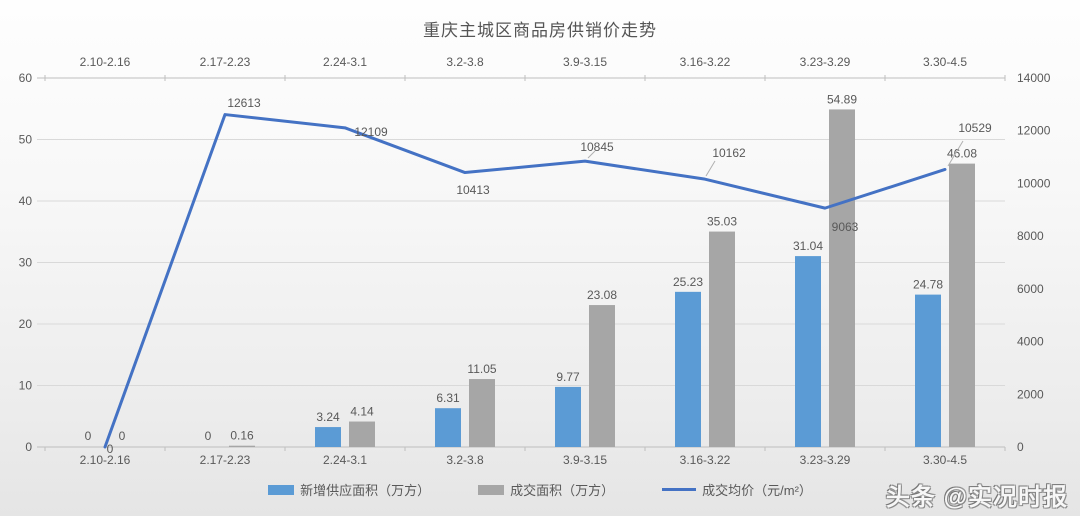 The width and height of the screenshot is (1080, 516). What do you see at coordinates (26, 78) in the screenshot?
I see `svg-text: 60` at bounding box center [26, 78].